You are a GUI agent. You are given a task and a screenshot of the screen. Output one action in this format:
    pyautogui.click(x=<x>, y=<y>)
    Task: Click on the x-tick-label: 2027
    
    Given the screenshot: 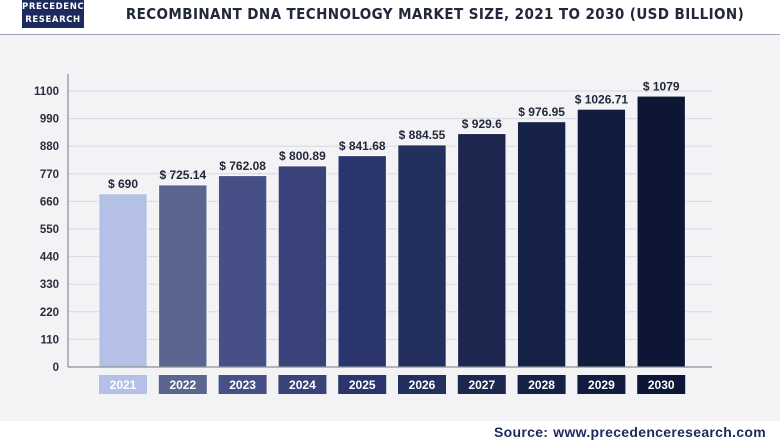 What is the action you would take?
    pyautogui.click(x=481, y=385)
    